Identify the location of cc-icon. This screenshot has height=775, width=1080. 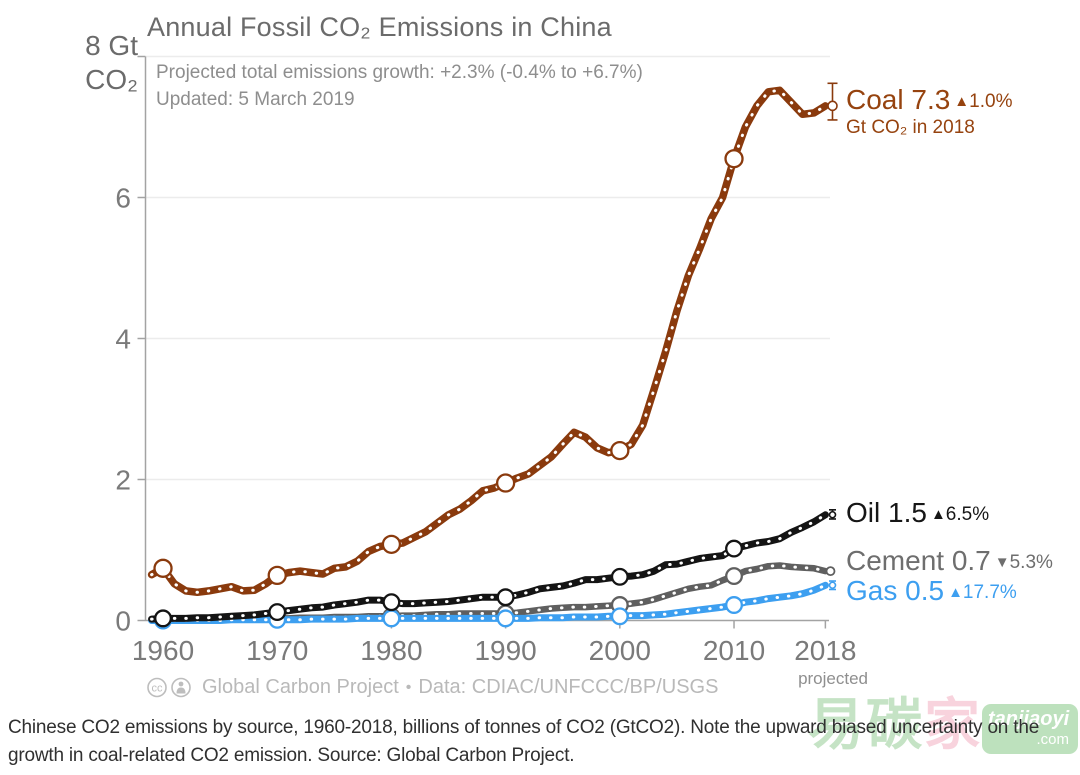
(157, 687).